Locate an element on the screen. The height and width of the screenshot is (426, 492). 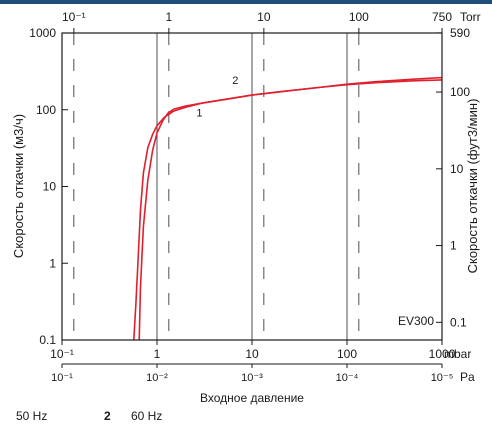
torr-unit: Torr is located at coordinates (470, 17).